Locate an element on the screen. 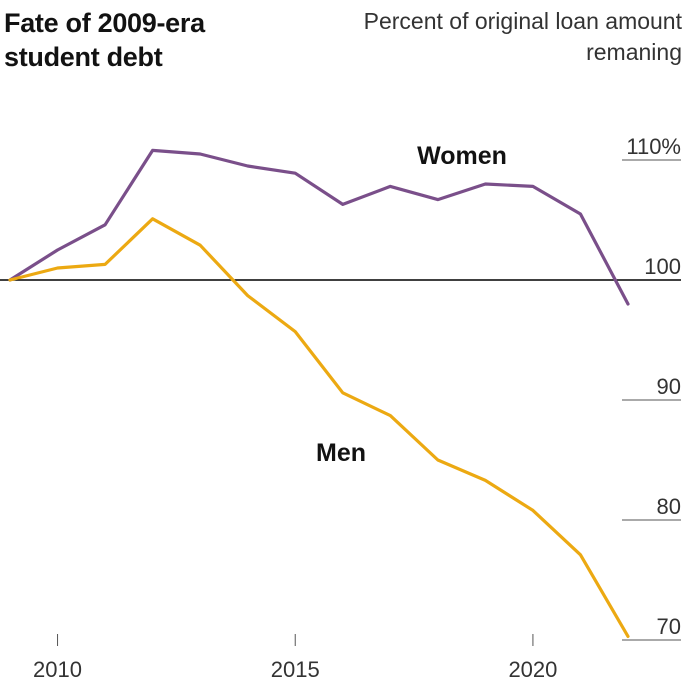 The height and width of the screenshot is (690, 690). chart-title: Fate of 2009-era student debt is located at coordinates (104, 40).